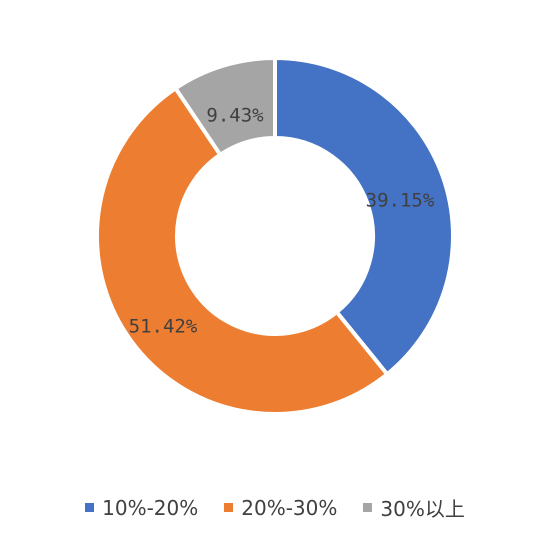 The width and height of the screenshot is (550, 553). What do you see at coordinates (163, 327) in the screenshot?
I see `data-label-20-30: 51.42%` at bounding box center [163, 327].